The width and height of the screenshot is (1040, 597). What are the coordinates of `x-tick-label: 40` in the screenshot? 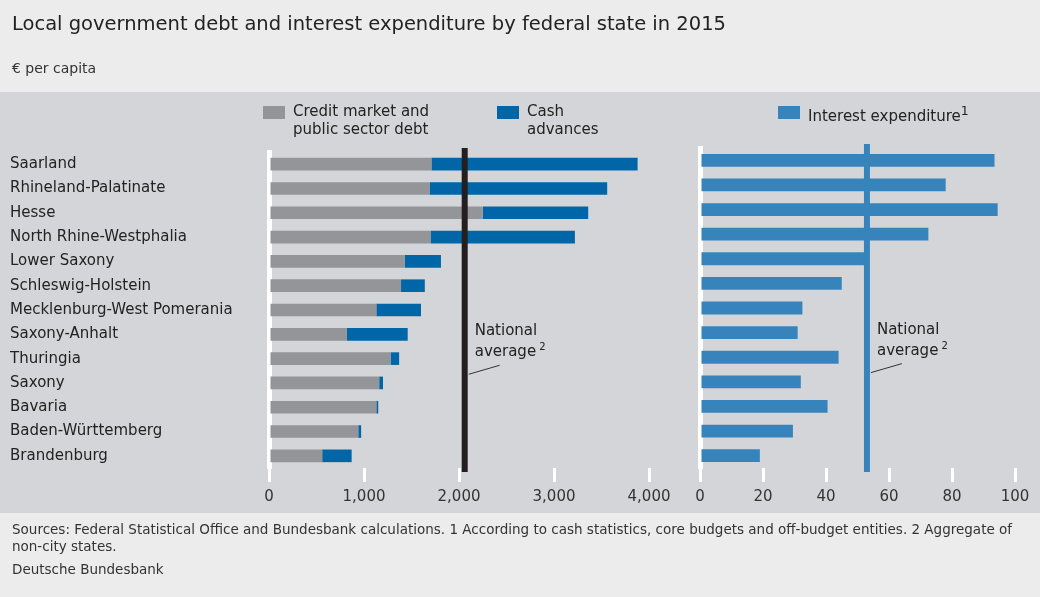 It's located at (826, 495).